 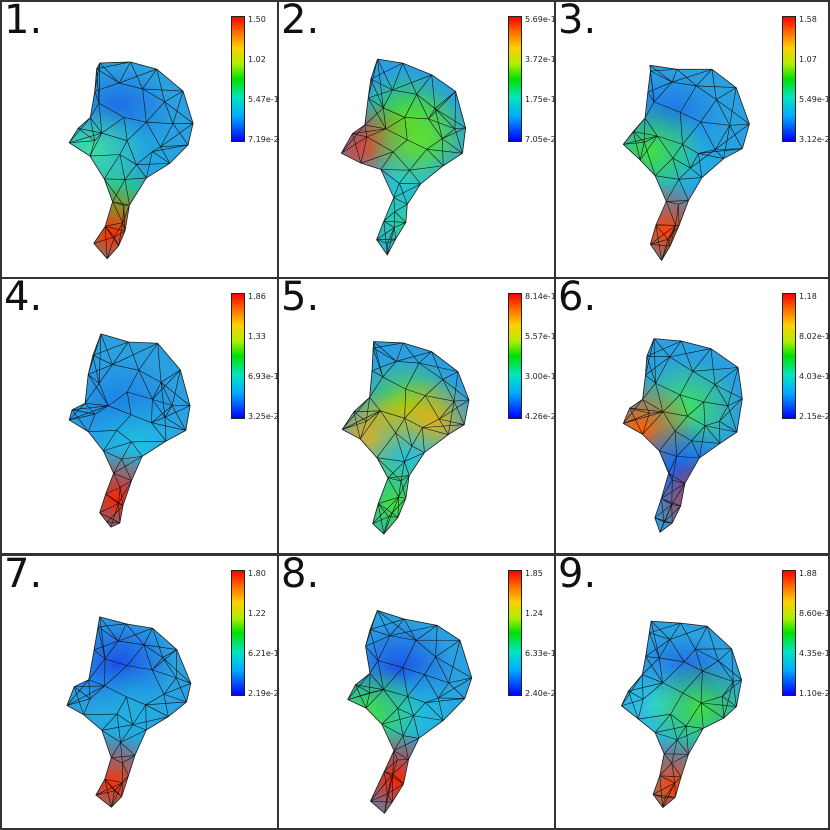 I want to click on panel-label: 6., so click(x=577, y=298).